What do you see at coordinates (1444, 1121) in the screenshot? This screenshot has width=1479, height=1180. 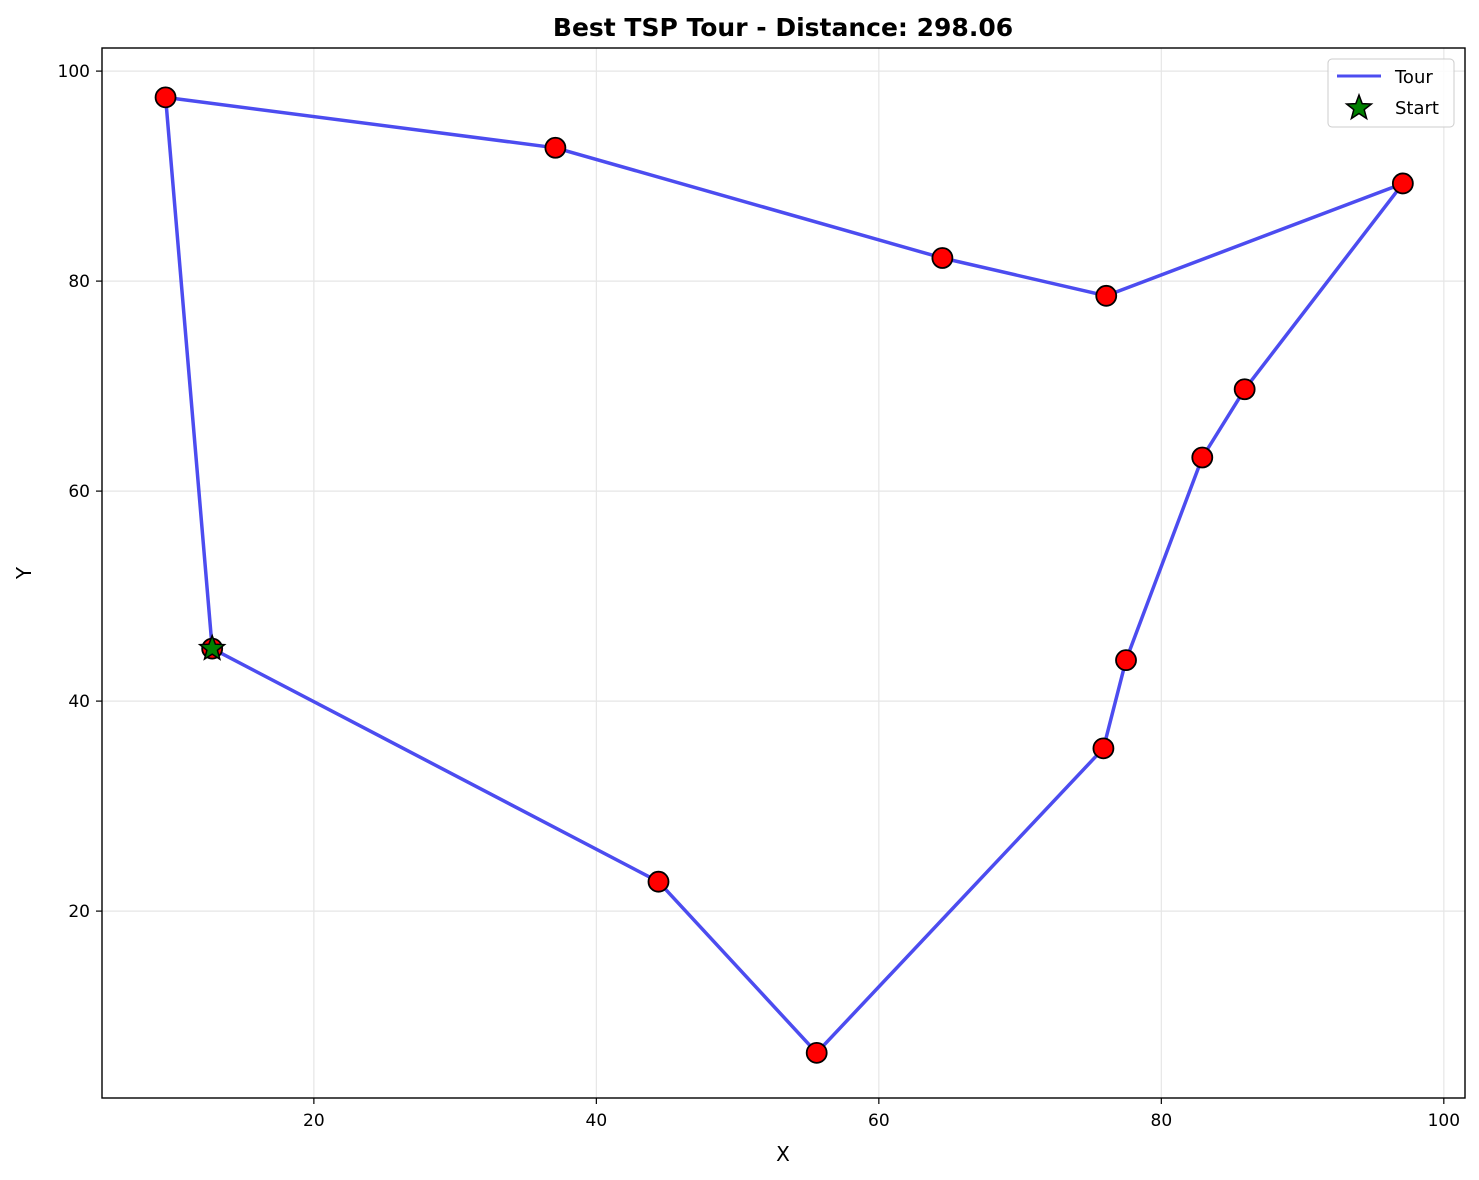 I see `x-tick-label: 100` at bounding box center [1444, 1121].